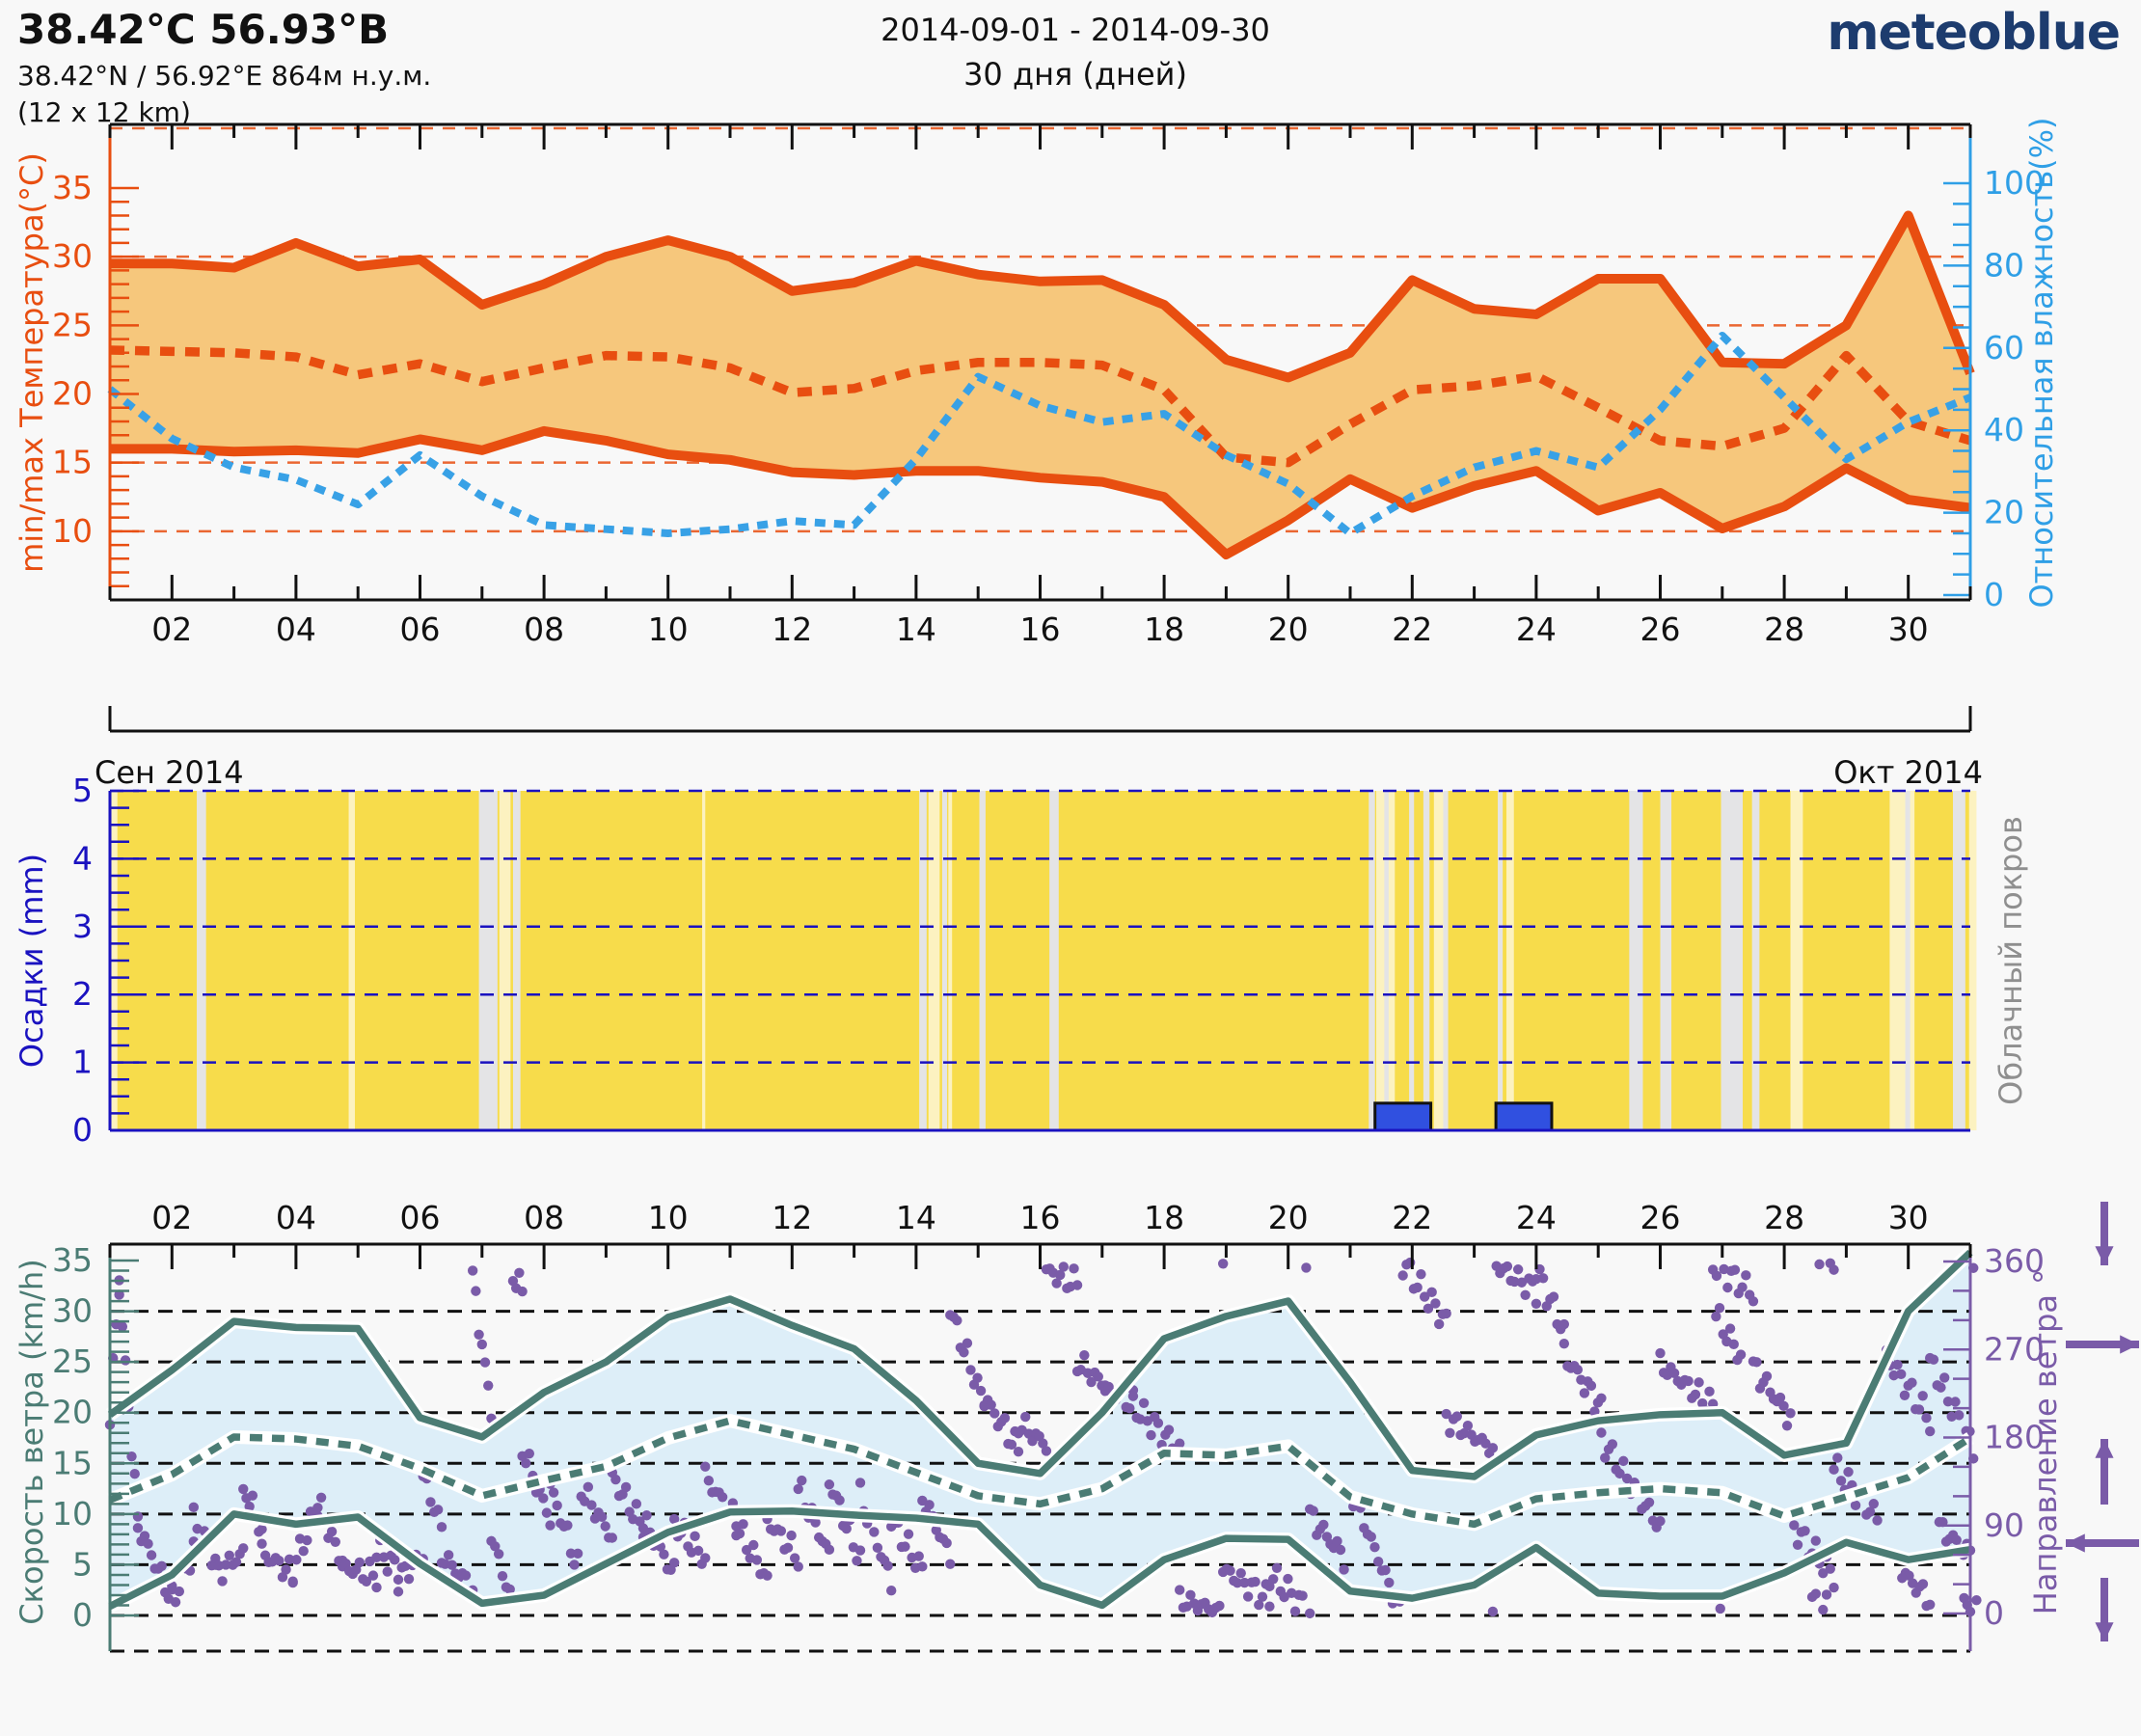 This screenshot has width=2141, height=1736. Describe the element at coordinates (1908, 773) in the screenshot. I see `month-end-label: Окт 2014` at that location.